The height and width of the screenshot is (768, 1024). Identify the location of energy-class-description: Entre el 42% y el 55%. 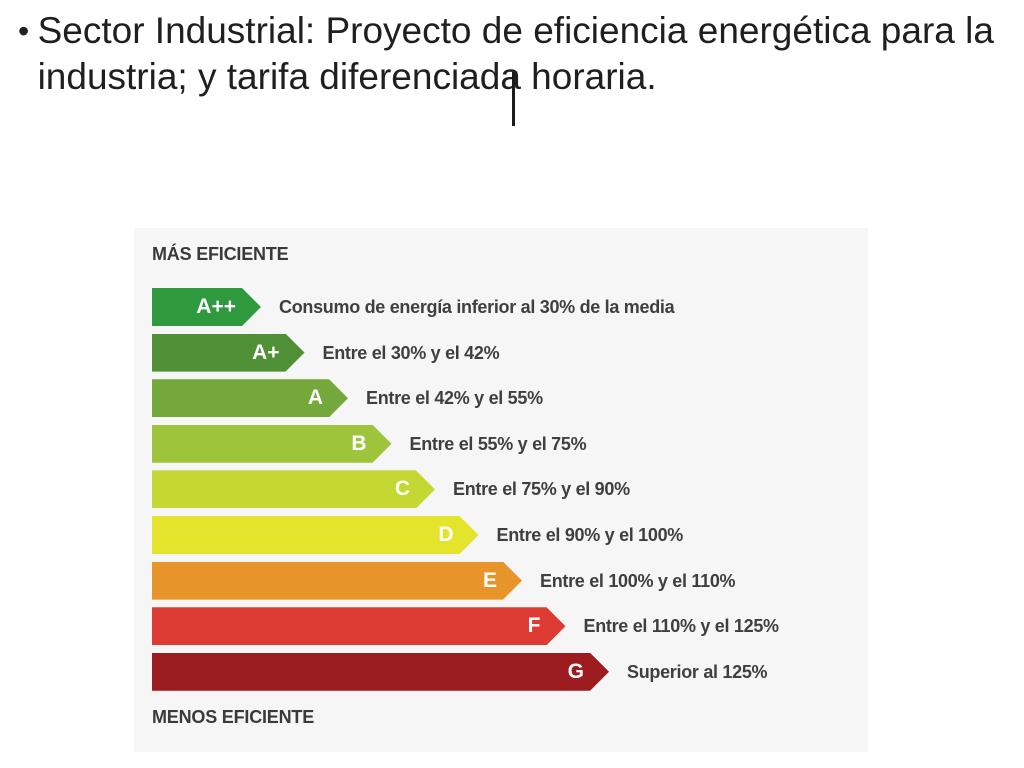
(454, 398).